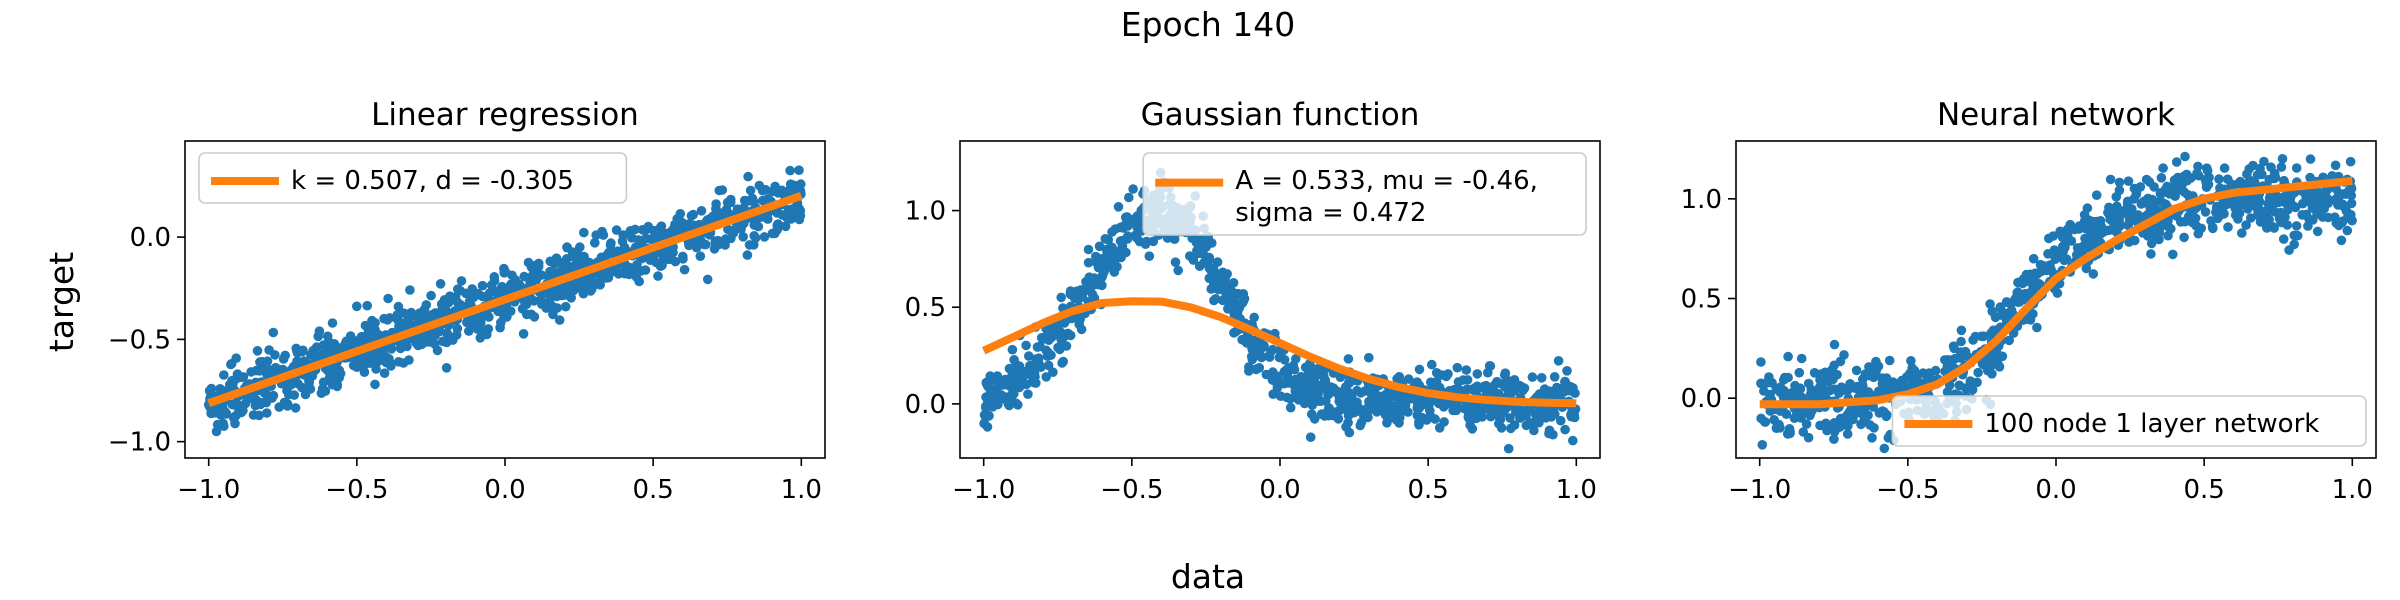  Describe the element at coordinates (1131, 490) in the screenshot. I see `x-tick-label: −0.5` at that location.